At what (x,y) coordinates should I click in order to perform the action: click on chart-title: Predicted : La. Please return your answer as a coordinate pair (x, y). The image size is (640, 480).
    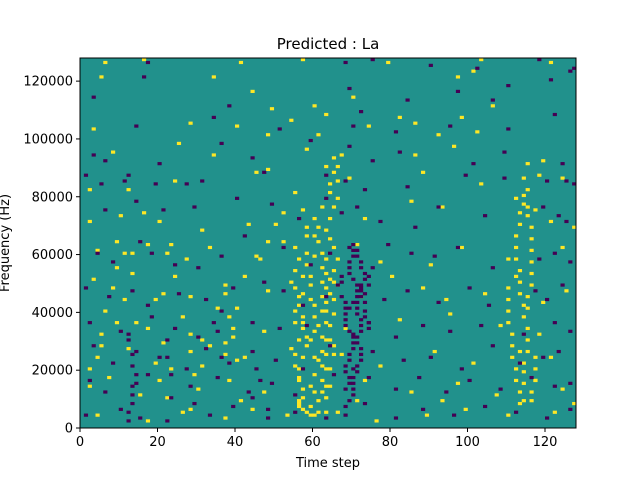
    Looking at the image, I should click on (328, 44).